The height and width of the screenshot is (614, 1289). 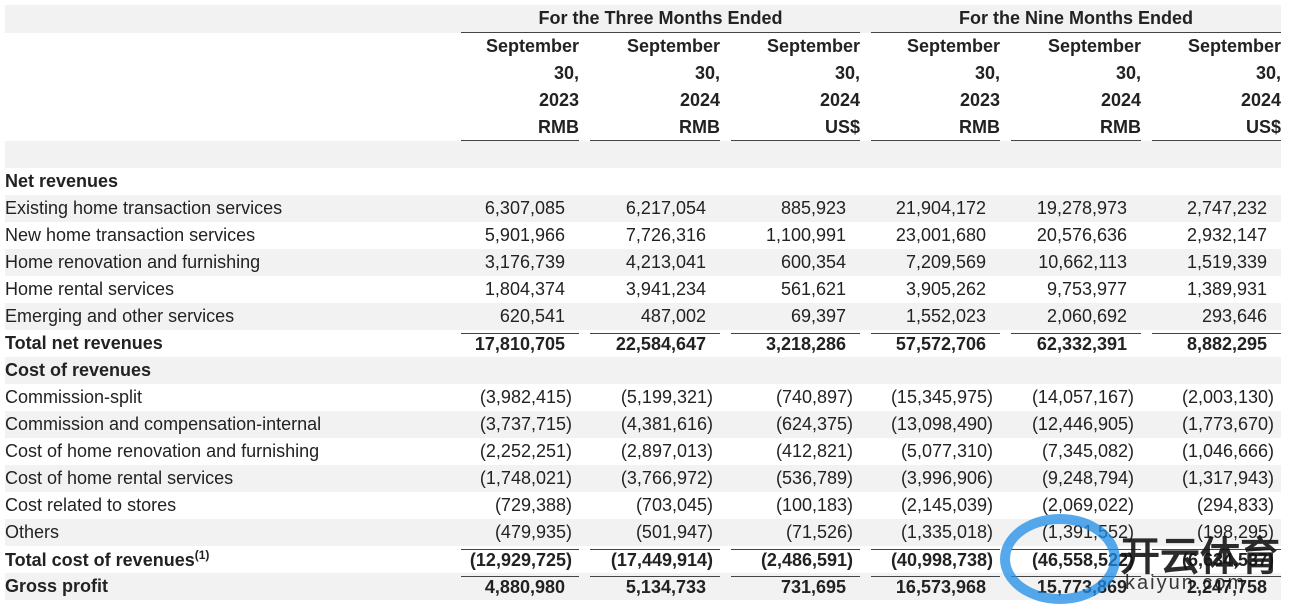 I want to click on row-label-text: Existing home transaction services, so click(x=144, y=208).